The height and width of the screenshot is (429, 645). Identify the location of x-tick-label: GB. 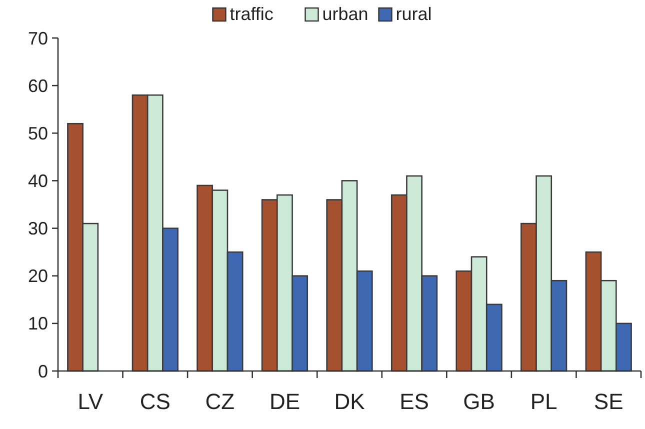
(479, 401).